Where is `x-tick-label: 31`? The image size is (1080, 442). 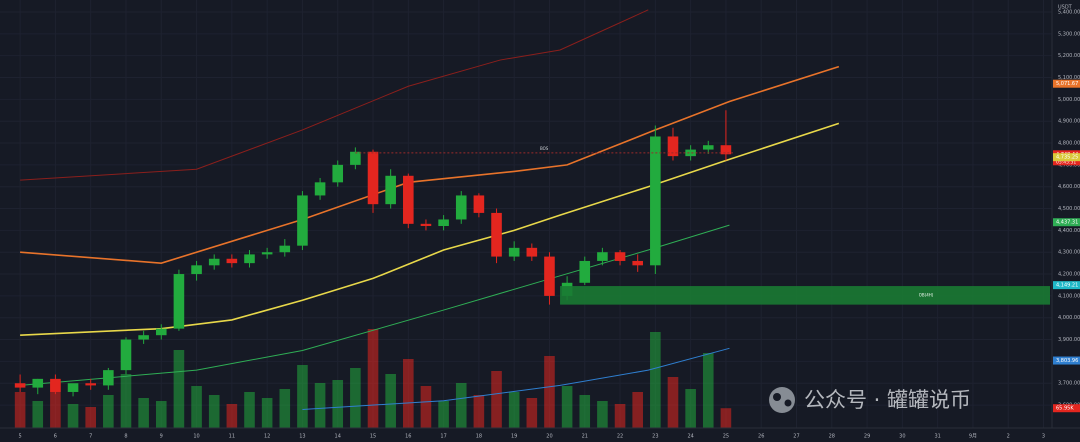 x-tick-label: 31 is located at coordinates (937, 437).